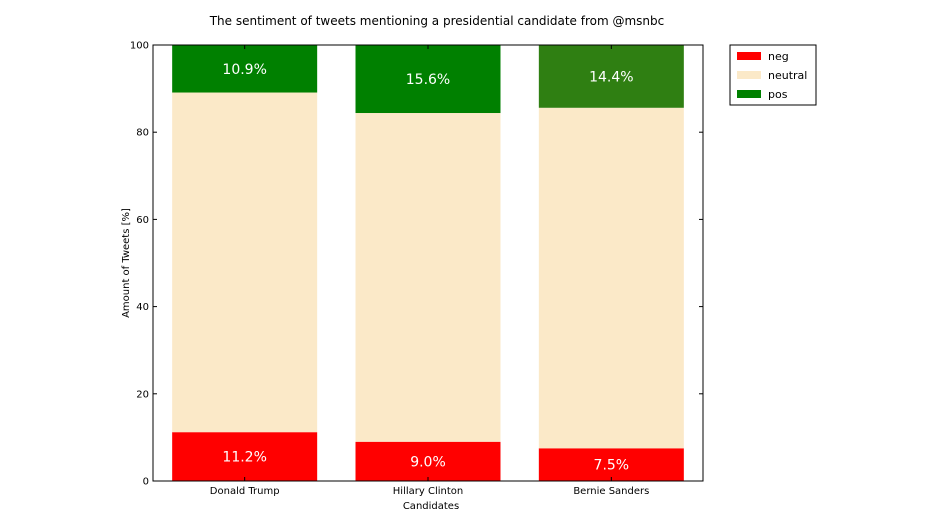 Image resolution: width=937 pixels, height=527 pixels. What do you see at coordinates (245, 491) in the screenshot?
I see `x-tick-label: Donald Trump` at bounding box center [245, 491].